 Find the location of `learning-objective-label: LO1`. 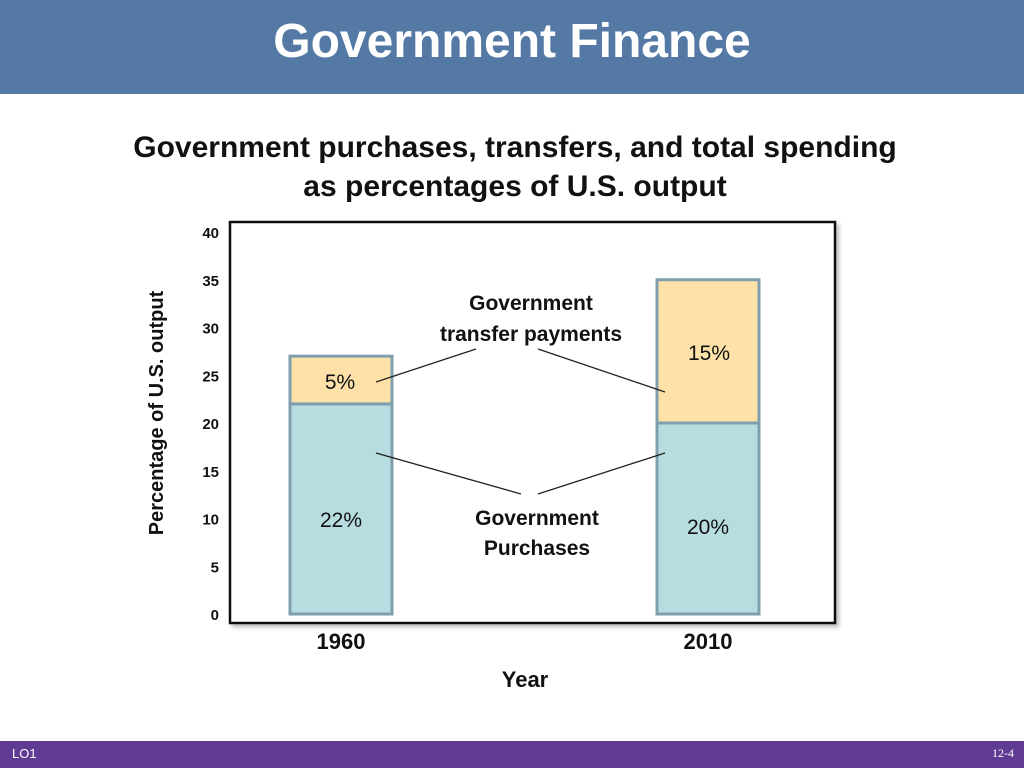

learning-objective-label: LO1 is located at coordinates (24, 753).